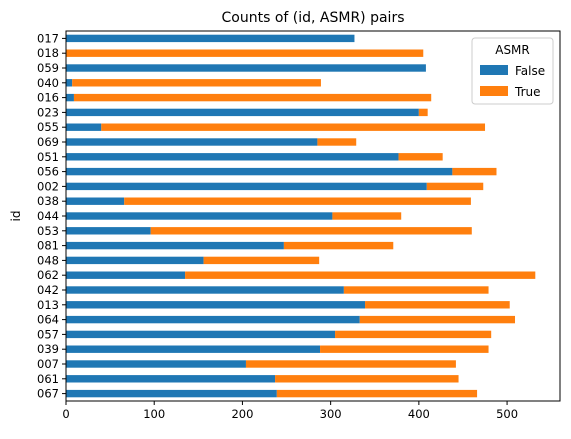  What do you see at coordinates (527, 92) in the screenshot?
I see `legend-label-true: True` at bounding box center [527, 92].